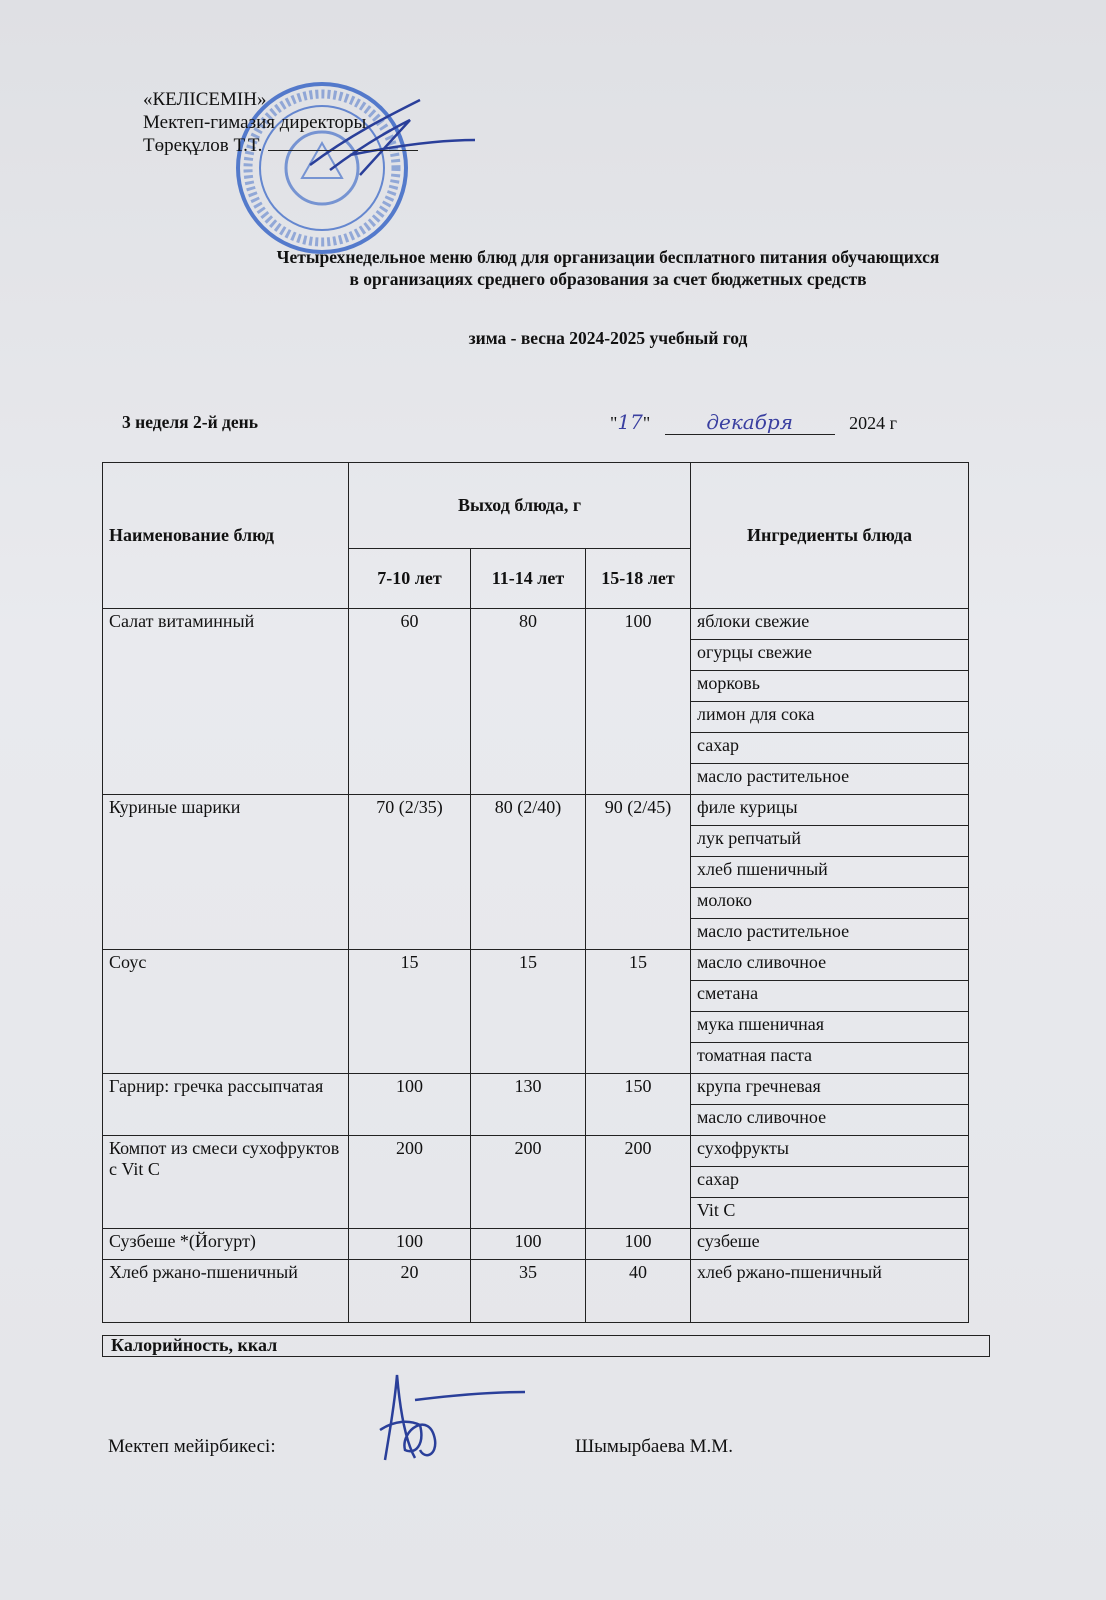  Describe the element at coordinates (528, 1011) in the screenshot. I see `output-11-14: 15` at that location.